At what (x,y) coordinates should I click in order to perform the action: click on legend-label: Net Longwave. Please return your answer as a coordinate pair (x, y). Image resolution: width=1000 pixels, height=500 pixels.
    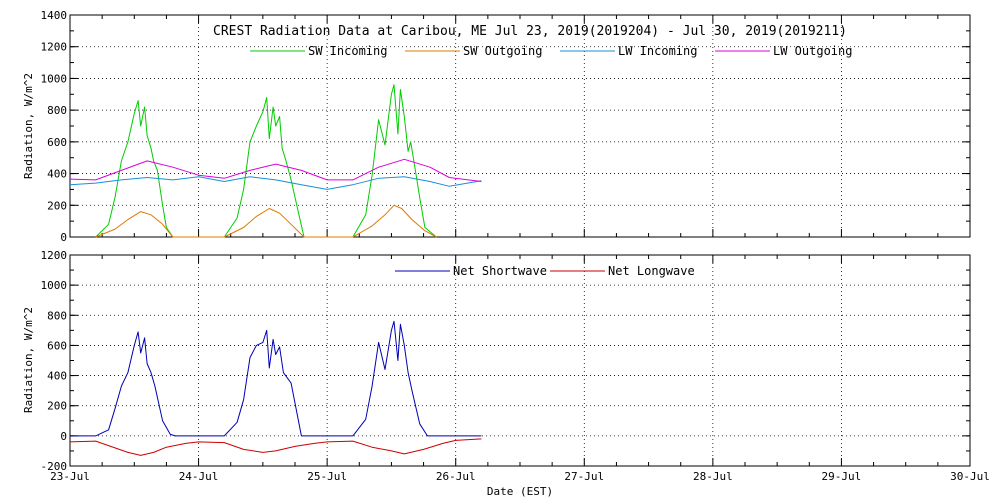
    Looking at the image, I should click on (651, 271).